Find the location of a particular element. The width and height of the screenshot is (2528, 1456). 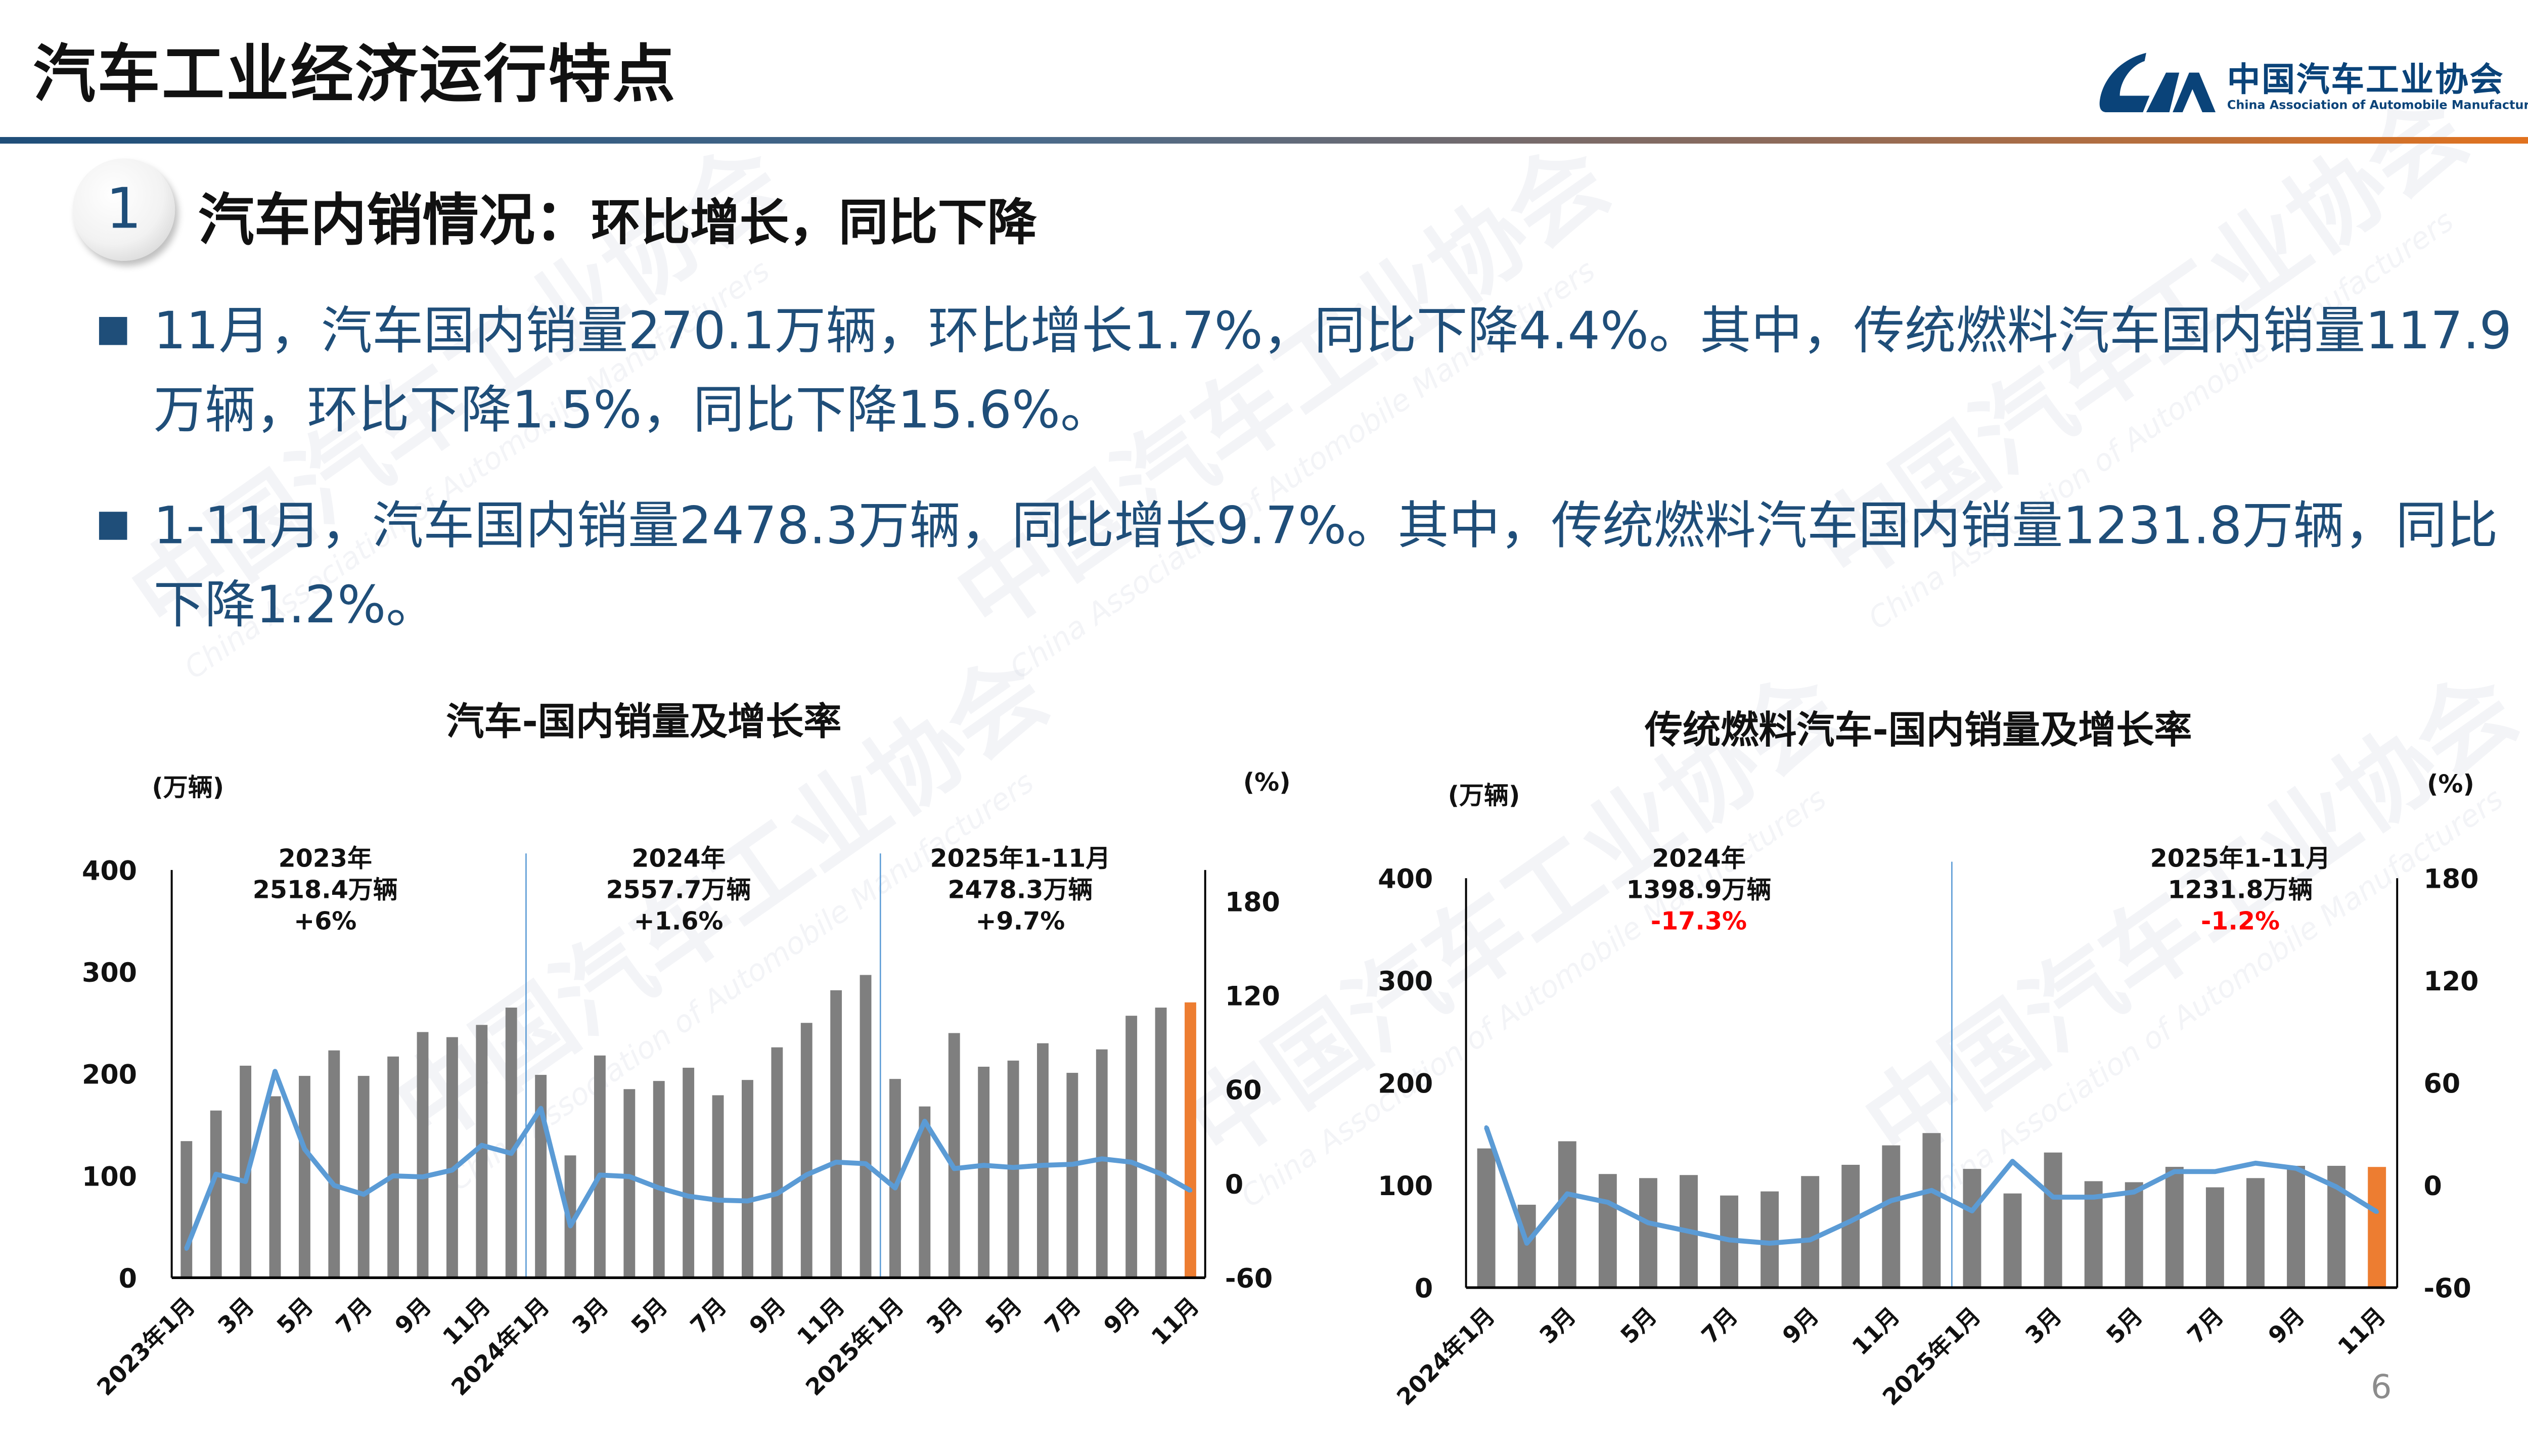

caam-logo-icon is located at coordinates (2157, 83).